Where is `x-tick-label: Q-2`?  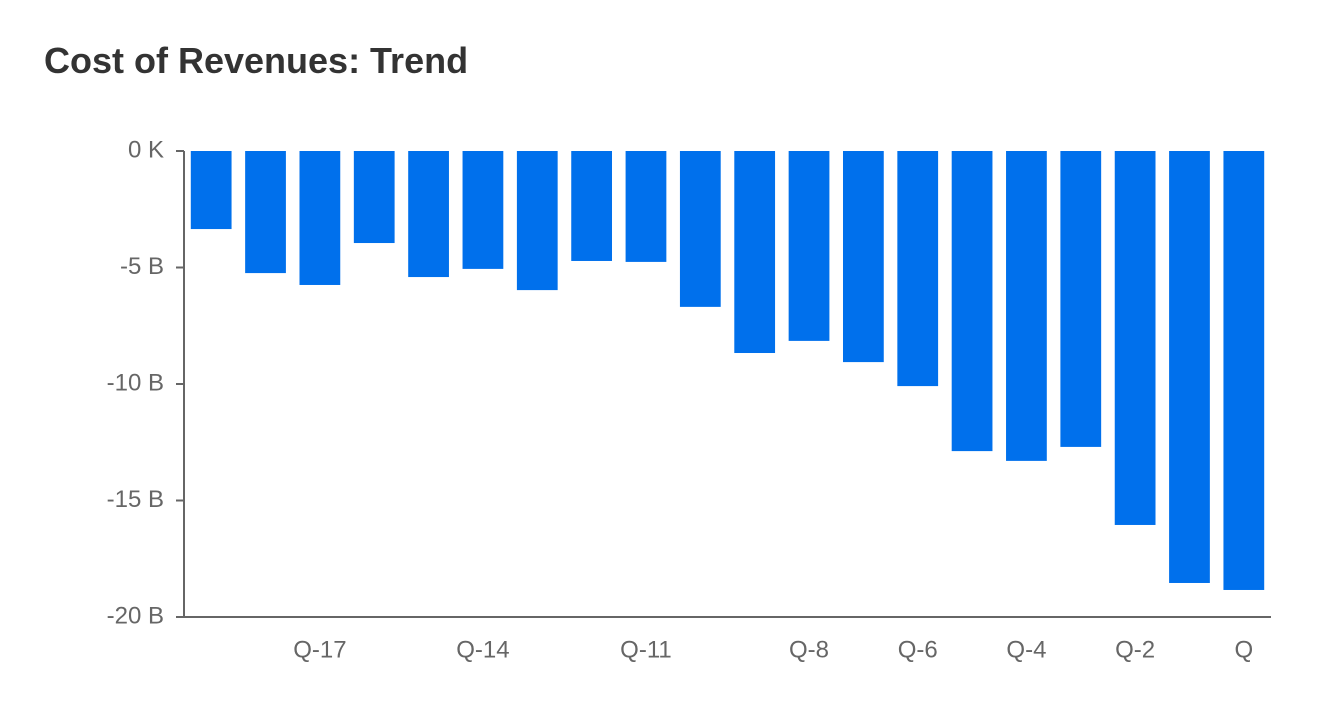 x-tick-label: Q-2 is located at coordinates (1135, 649).